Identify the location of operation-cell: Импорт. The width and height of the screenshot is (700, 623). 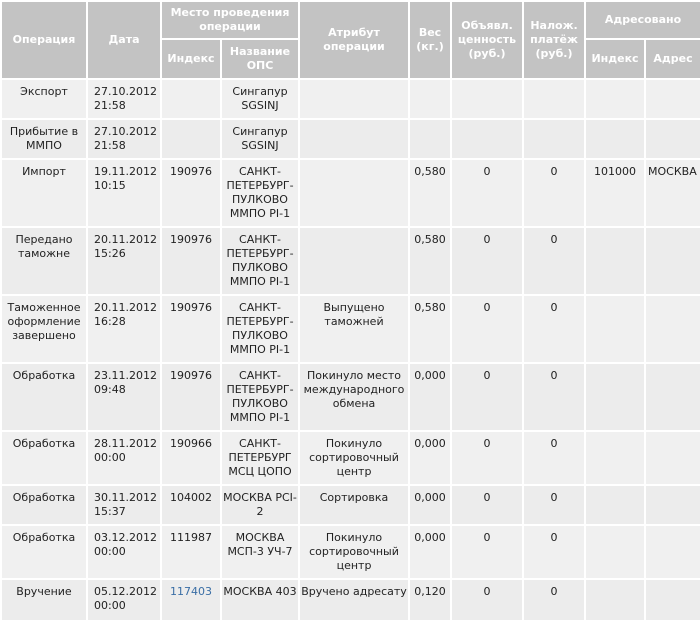
(44, 193).